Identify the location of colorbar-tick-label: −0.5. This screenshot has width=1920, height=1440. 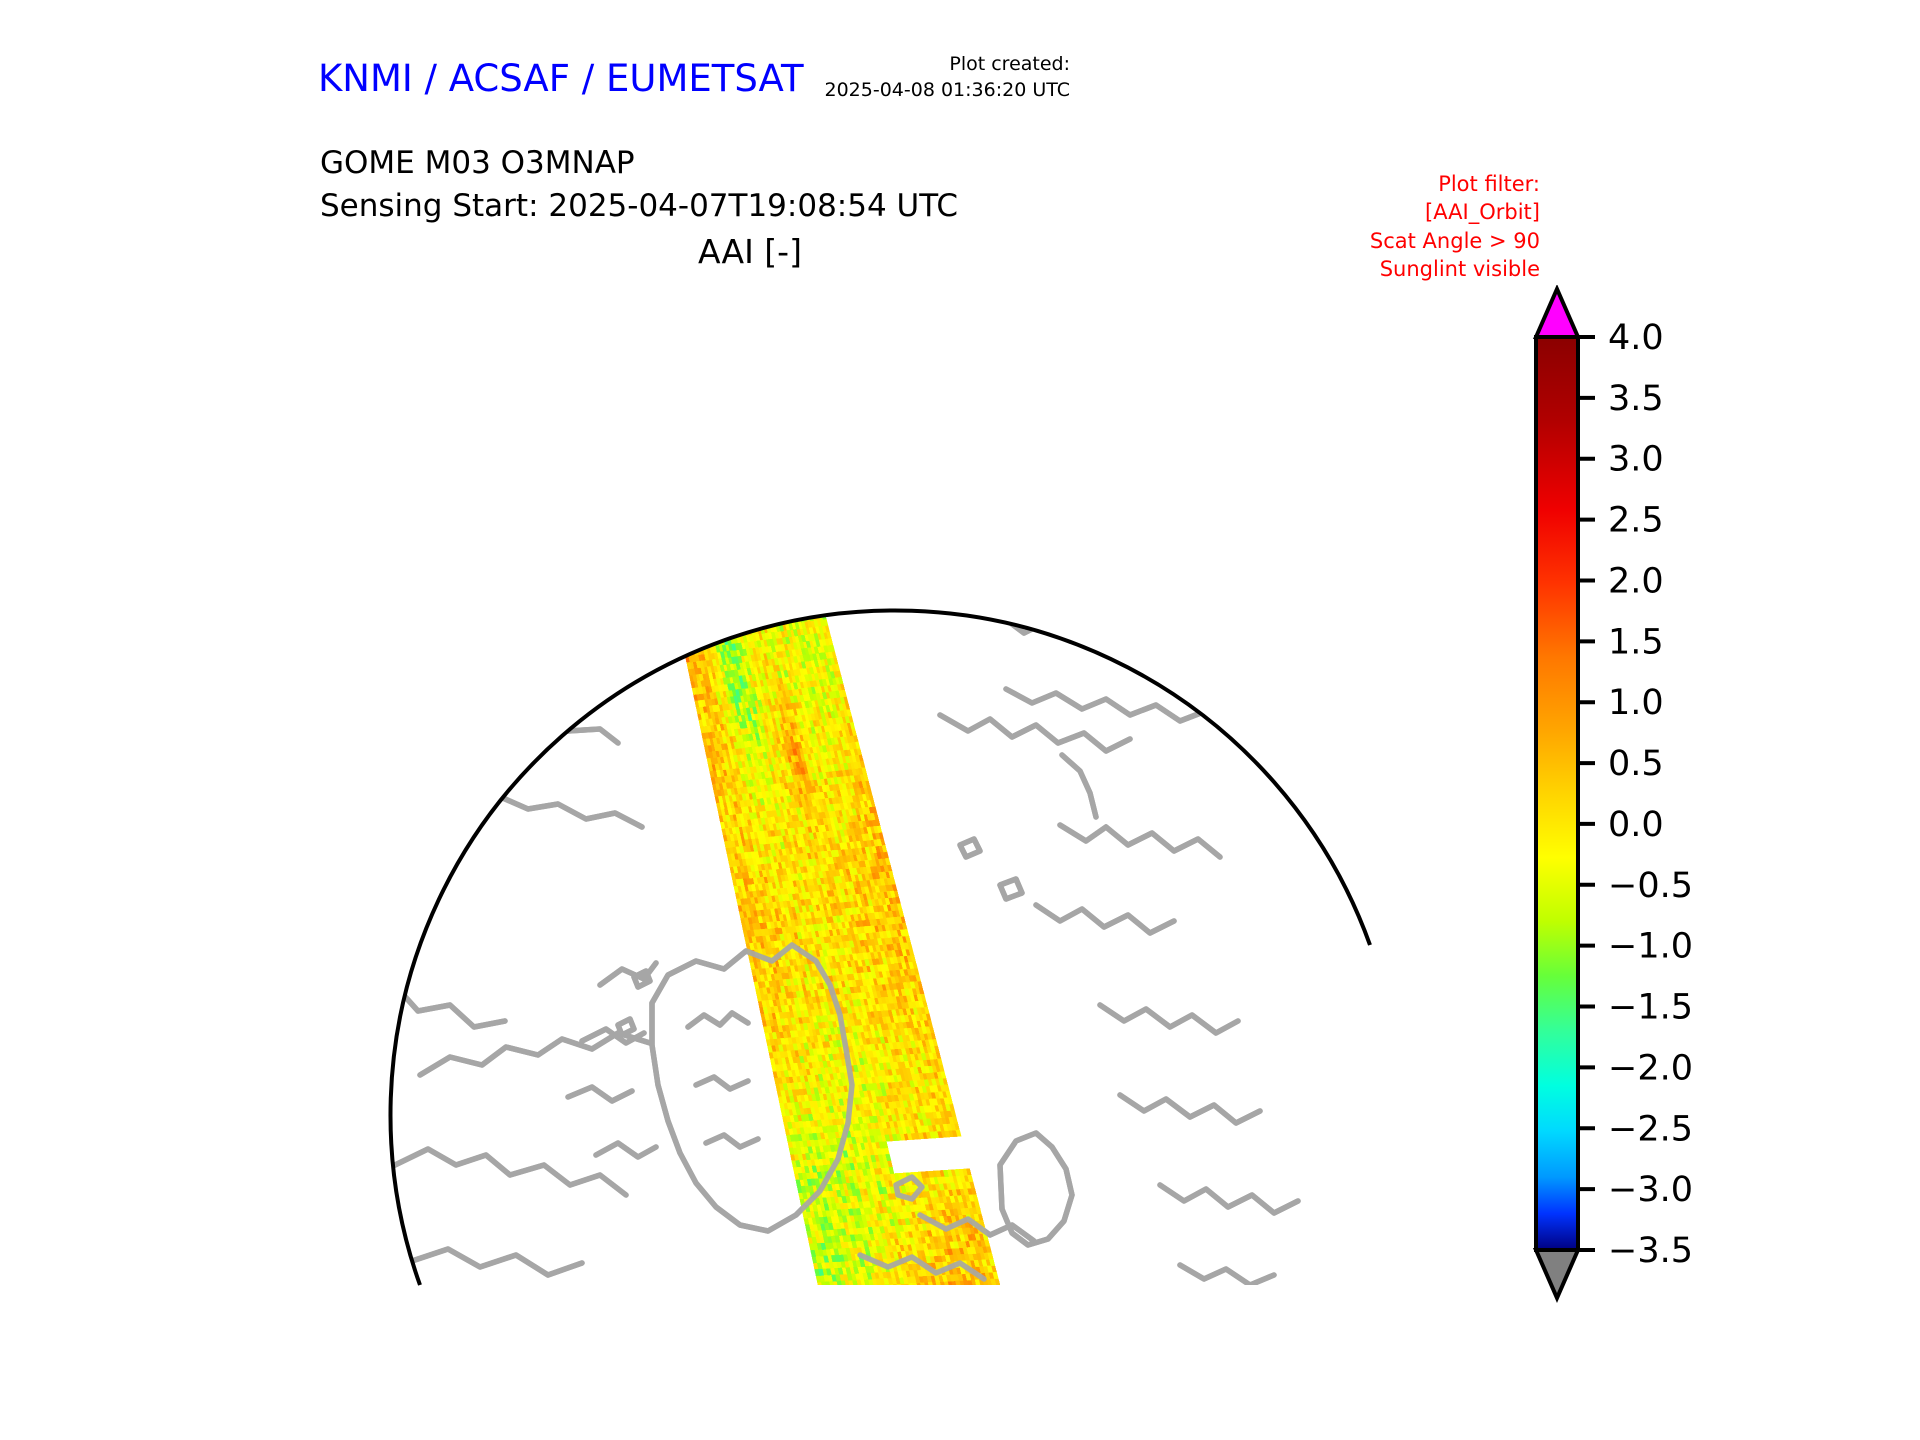
(1650, 886).